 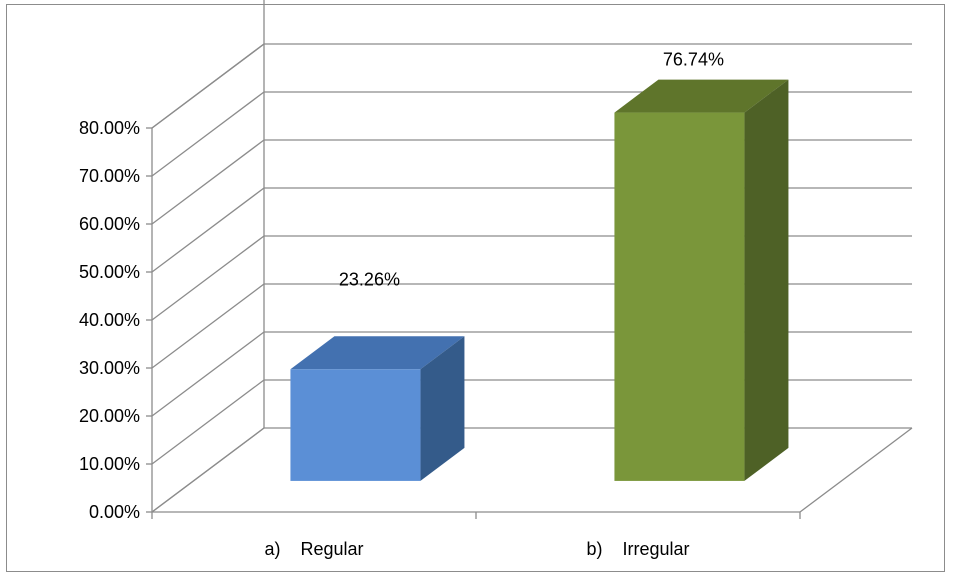 I want to click on y-tick-label: 40.00%, so click(x=109, y=320).